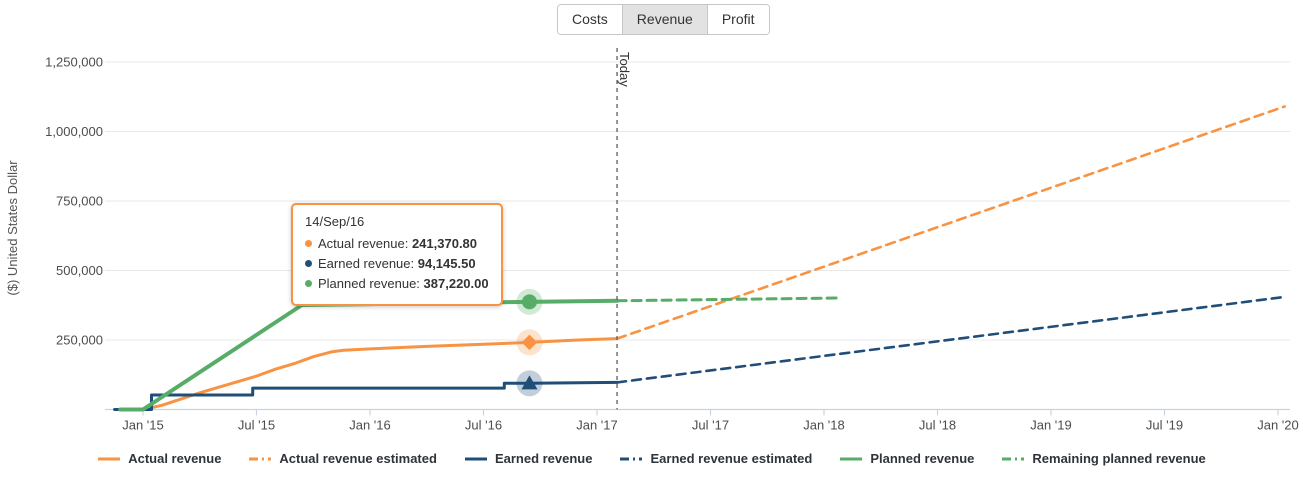  Describe the element at coordinates (143, 425) in the screenshot. I see `x-axis-tick-label: Jan '15` at that location.